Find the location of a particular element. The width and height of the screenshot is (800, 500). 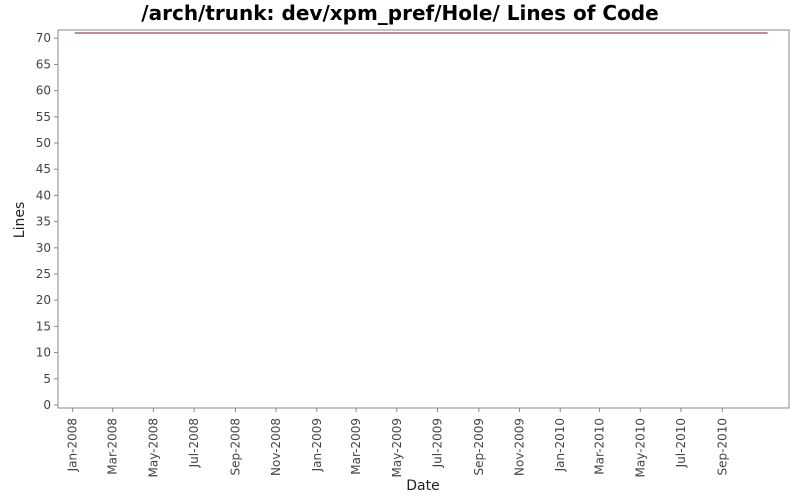

x-tick-label: Mar-2010 is located at coordinates (600, 446).